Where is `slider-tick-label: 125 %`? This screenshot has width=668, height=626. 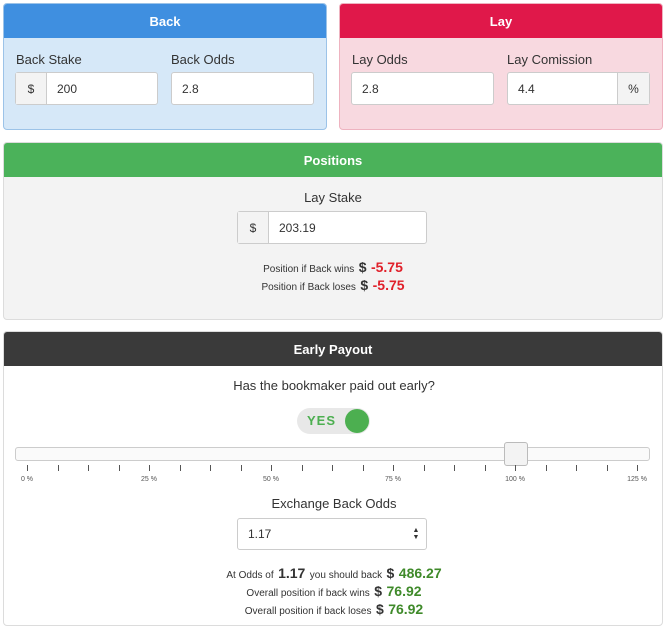
slider-tick-label: 125 % is located at coordinates (637, 479).